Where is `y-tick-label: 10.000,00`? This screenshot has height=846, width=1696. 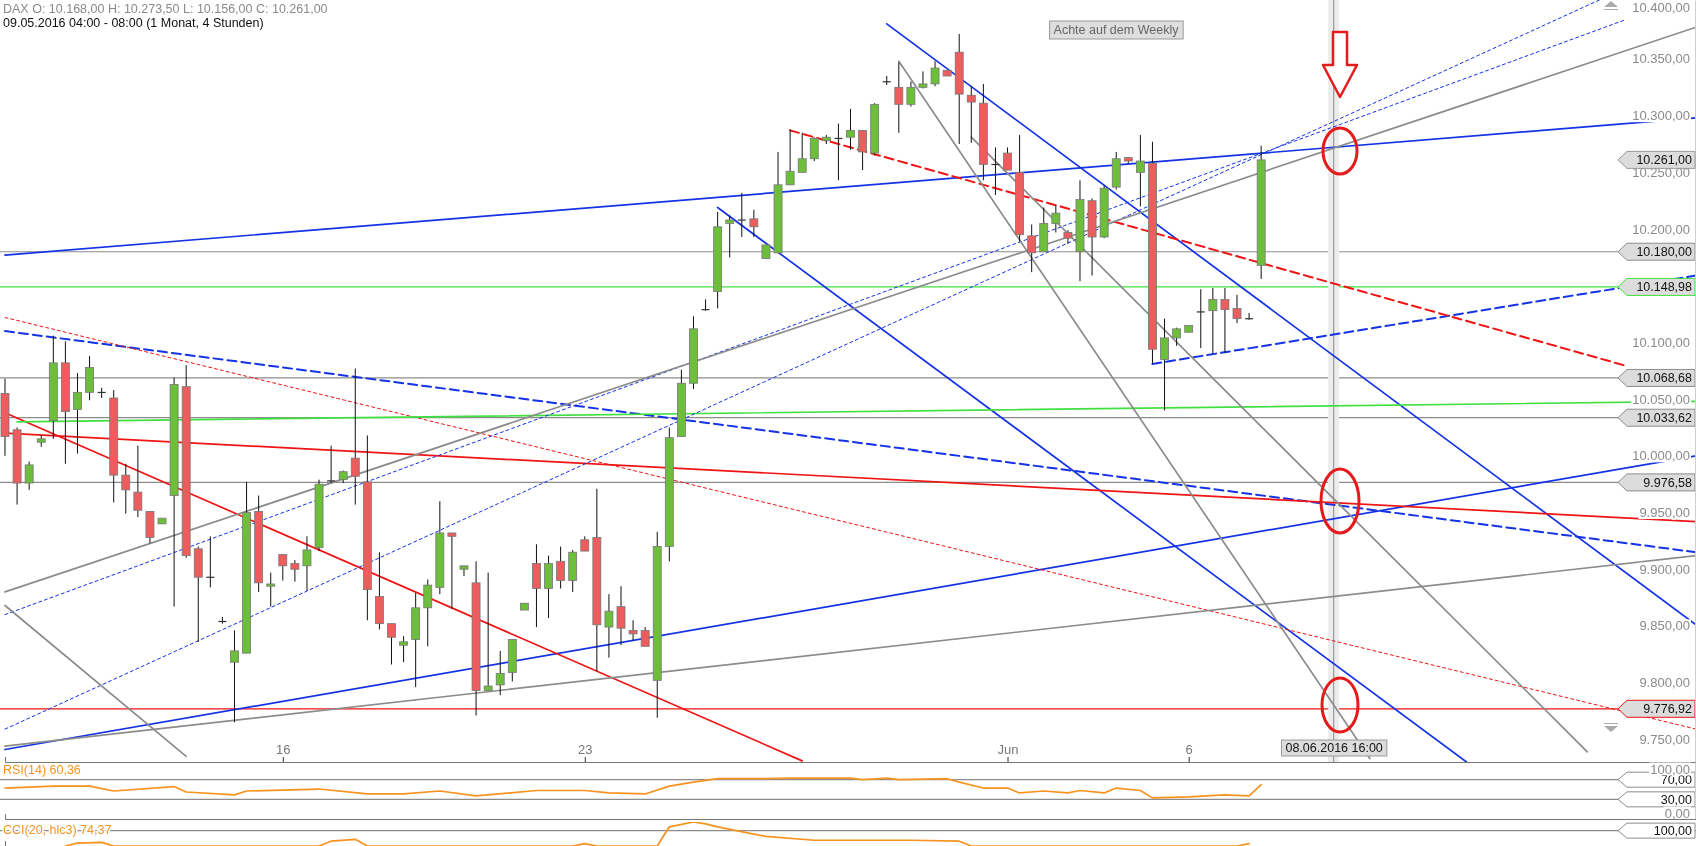
y-tick-label: 10.000,00 is located at coordinates (1661, 456).